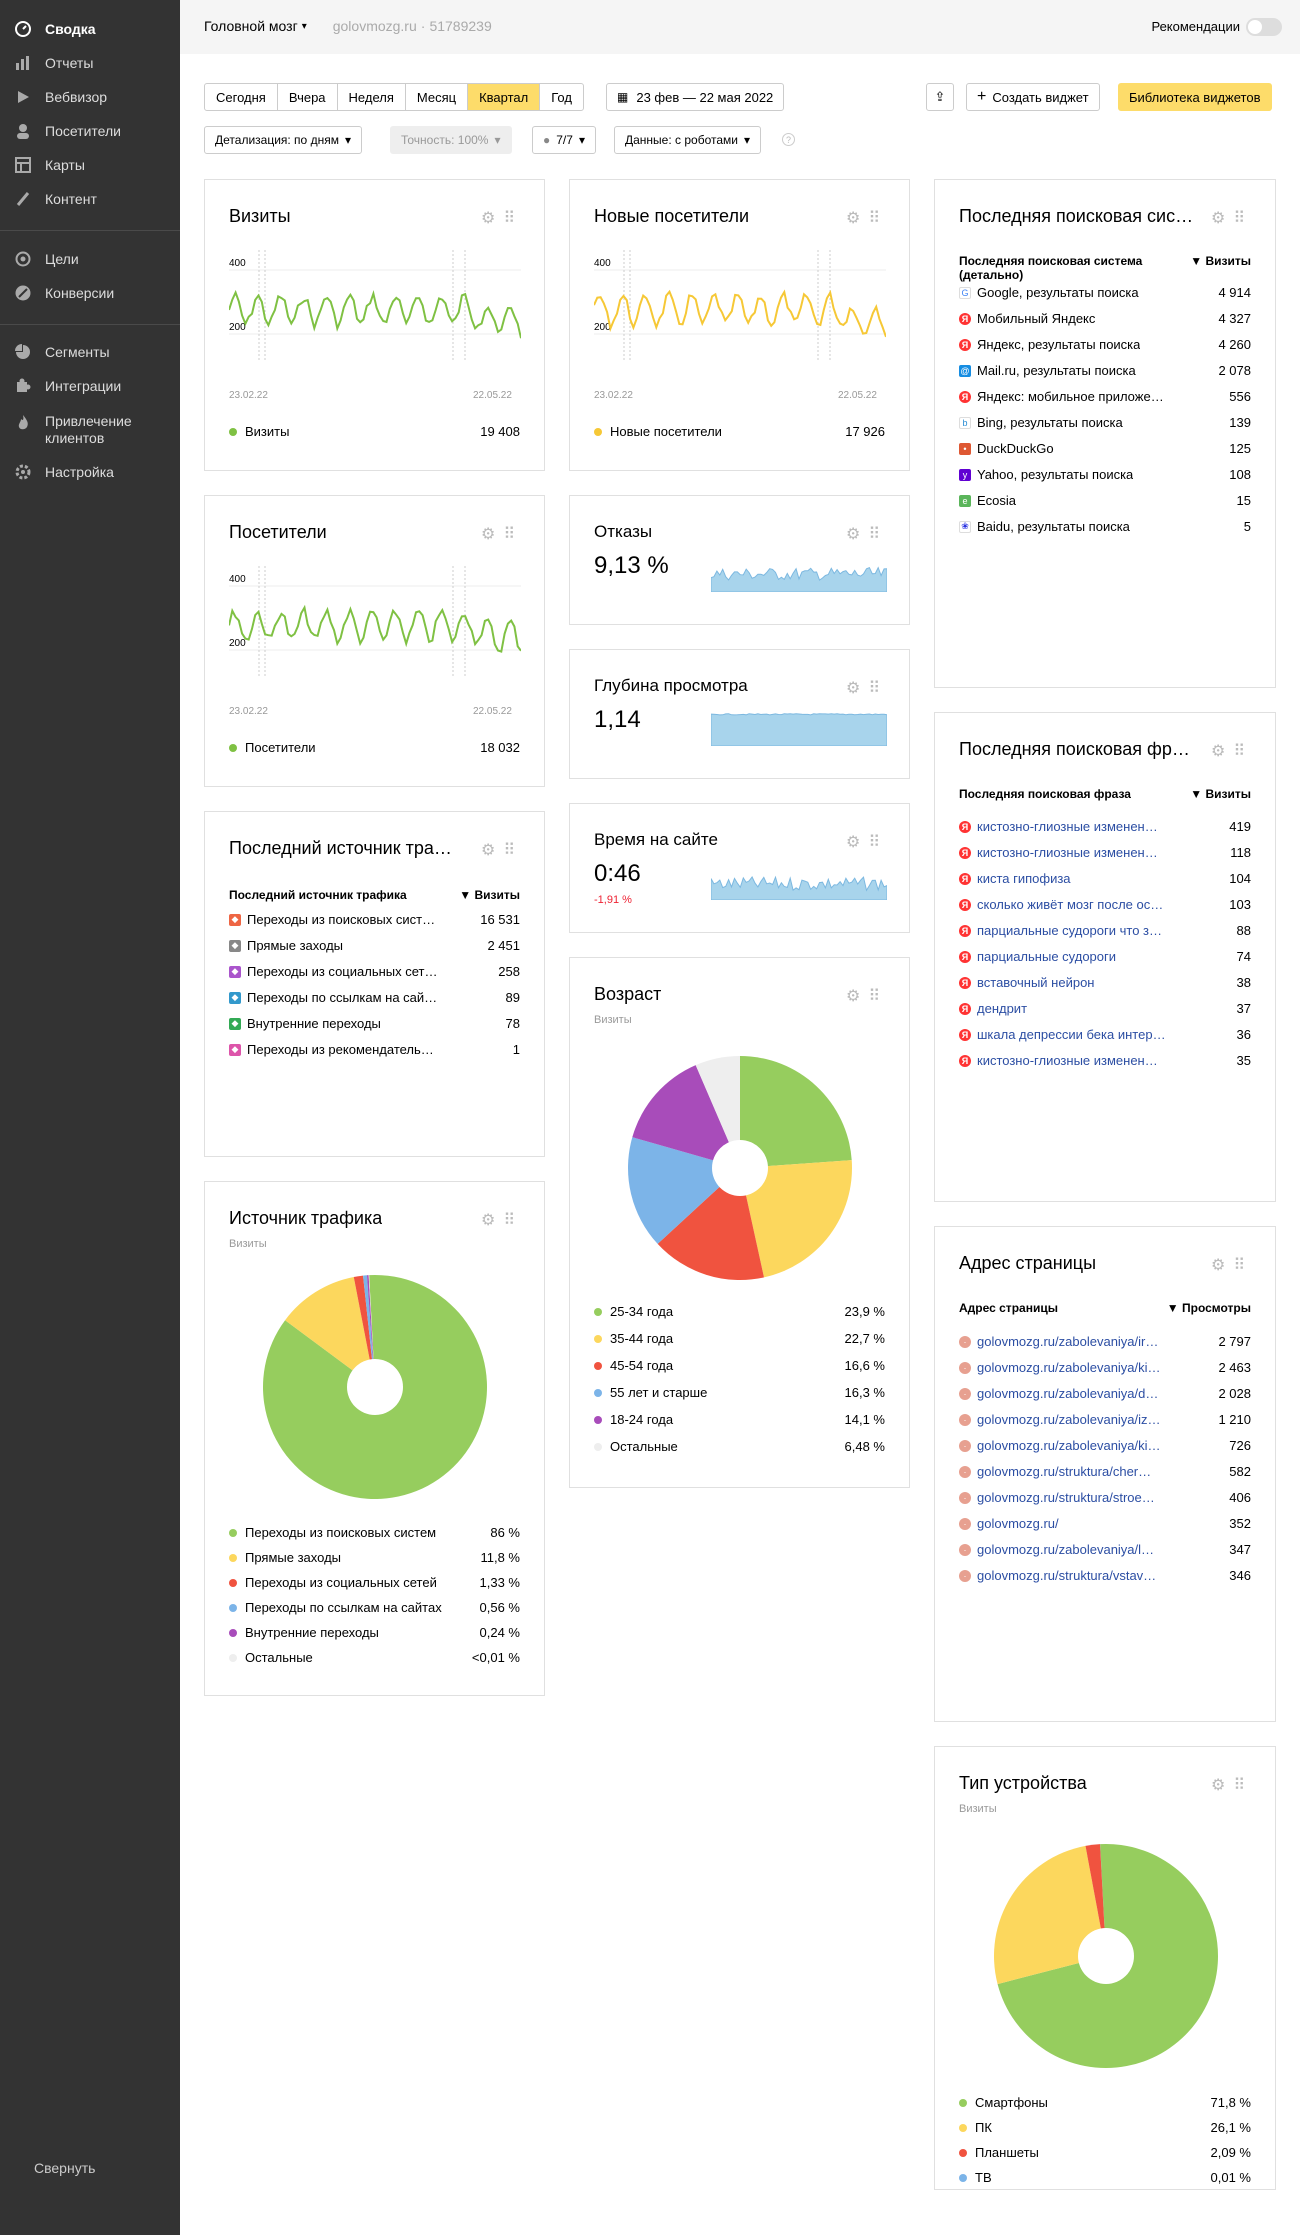 The width and height of the screenshot is (1300, 2235). I want to click on table-row: · golovmozg.ru/zabolevaniya/l… 347, so click(1105, 1549).